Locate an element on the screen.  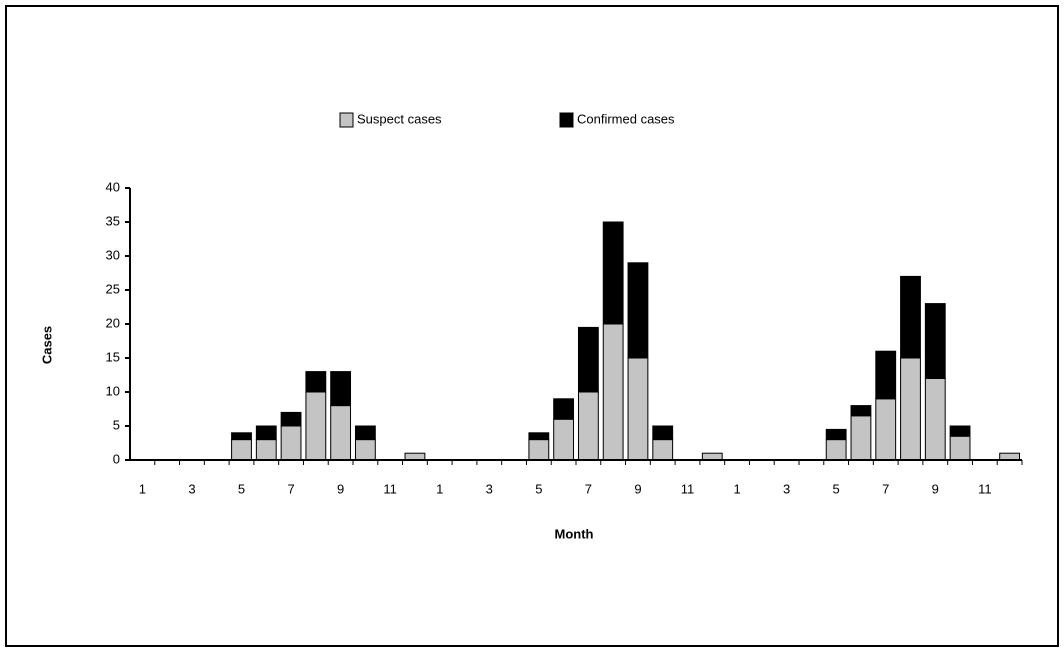
y-tick-label: 25 is located at coordinates (113, 288).